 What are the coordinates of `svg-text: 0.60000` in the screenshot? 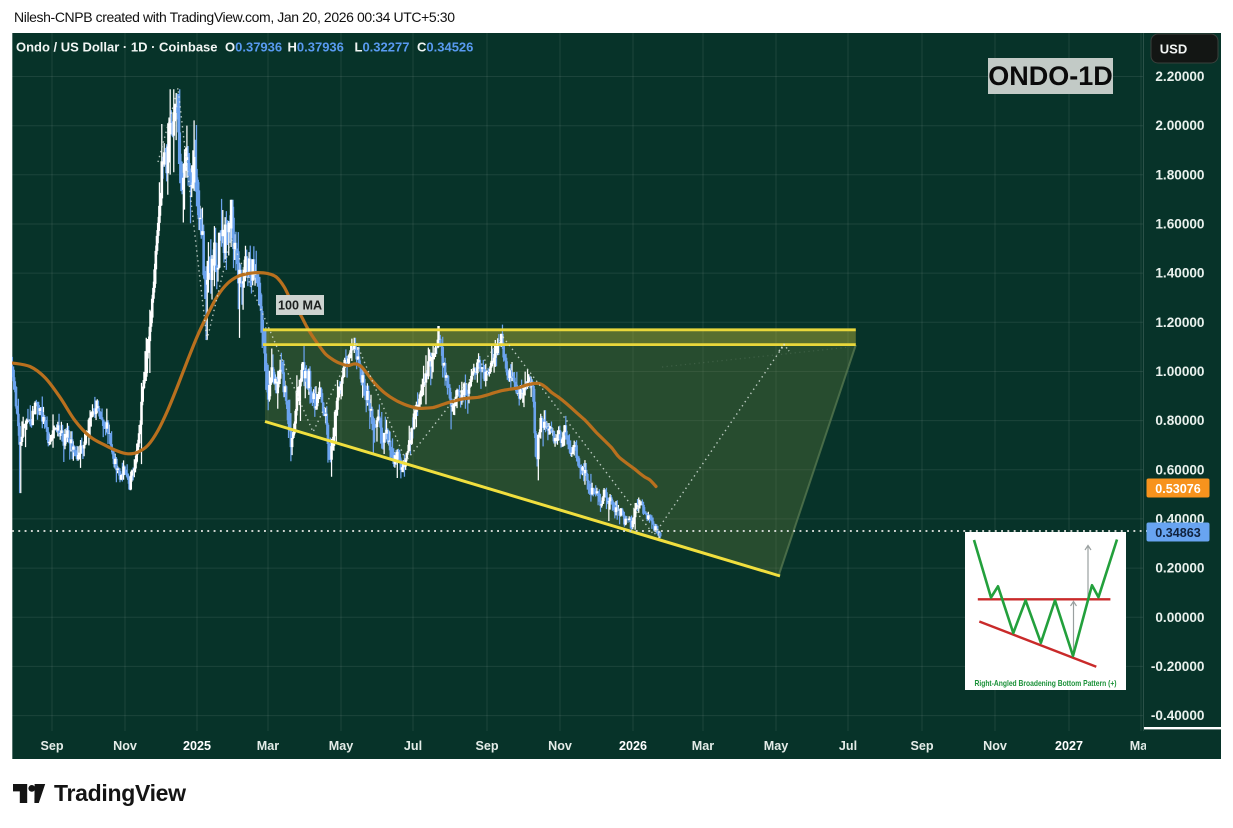 It's located at (1179, 469).